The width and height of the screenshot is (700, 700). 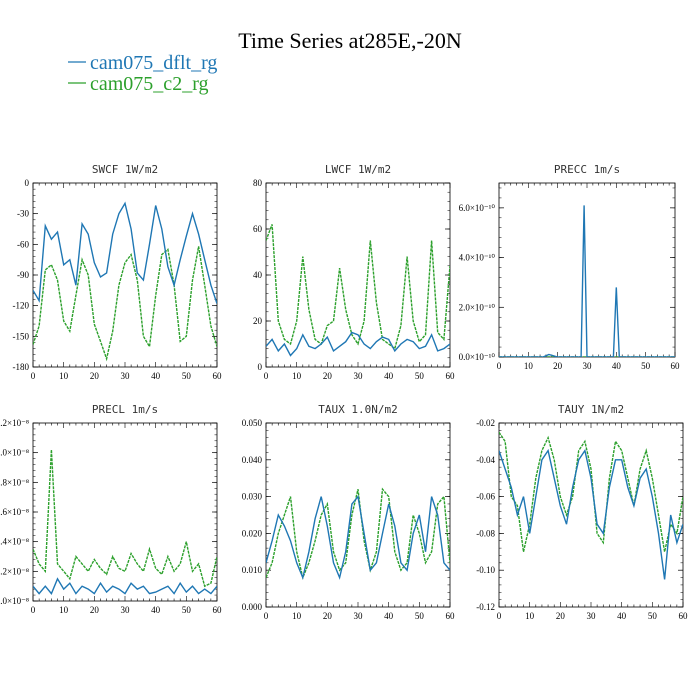 I want to click on y-tick-label: 0.040, so click(x=252, y=460).